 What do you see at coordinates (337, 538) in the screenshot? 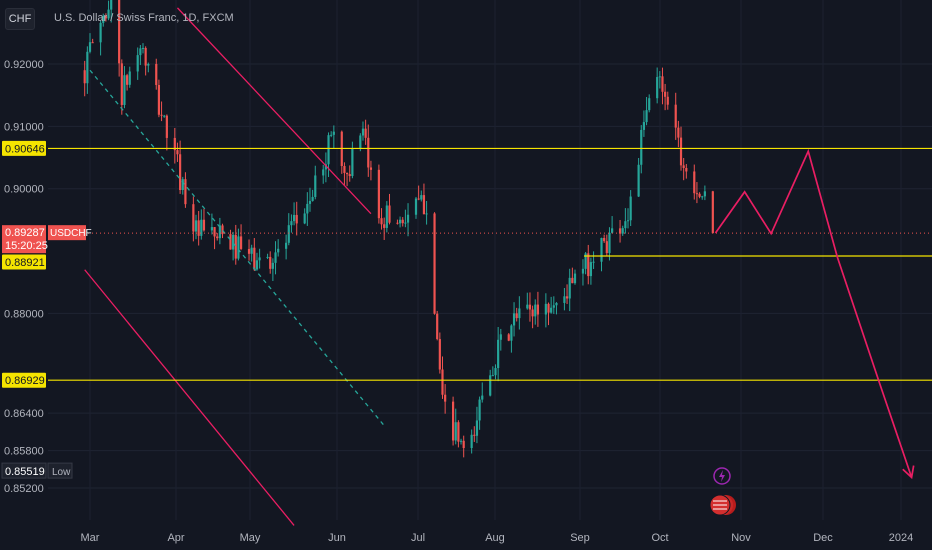
I see `x-tick-label: Jun` at bounding box center [337, 538].